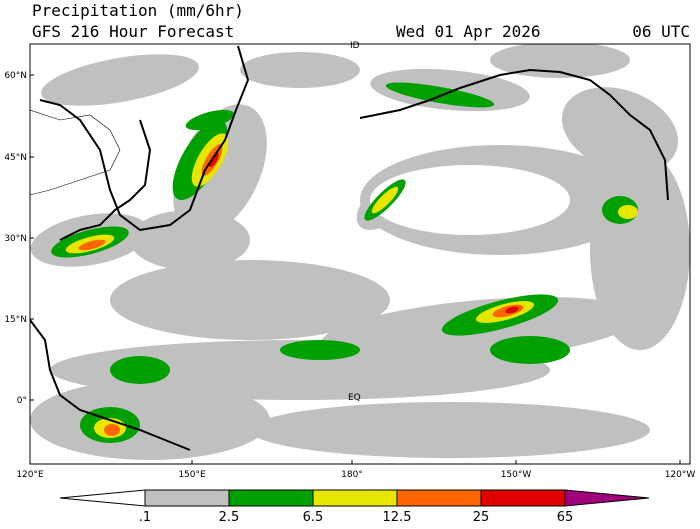 The image size is (700, 529). Describe the element at coordinates (680, 475) in the screenshot. I see `lon-label: 120°W` at that location.